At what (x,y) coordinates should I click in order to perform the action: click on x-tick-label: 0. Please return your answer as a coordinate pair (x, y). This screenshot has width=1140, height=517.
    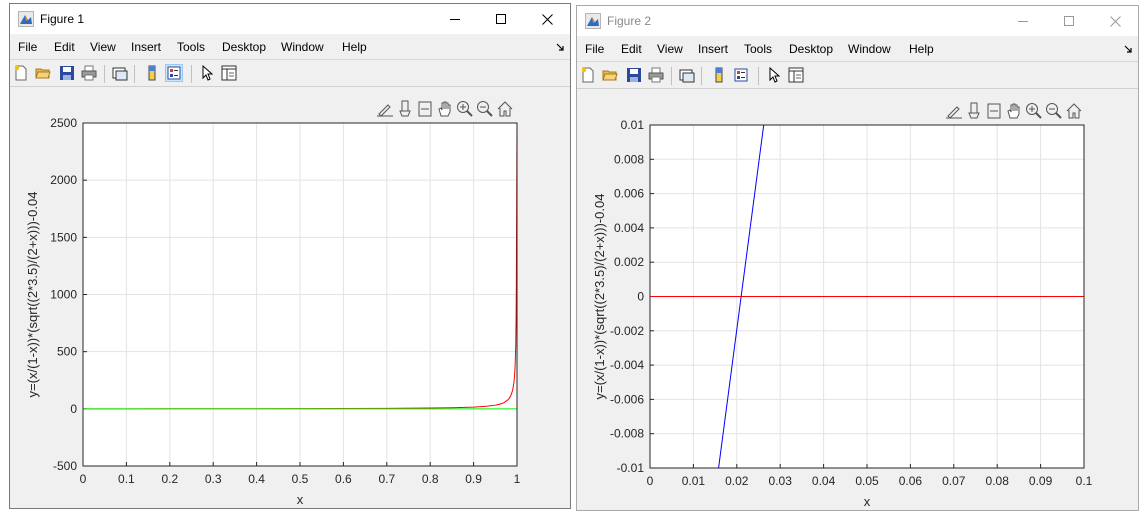
    Looking at the image, I should click on (83, 479).